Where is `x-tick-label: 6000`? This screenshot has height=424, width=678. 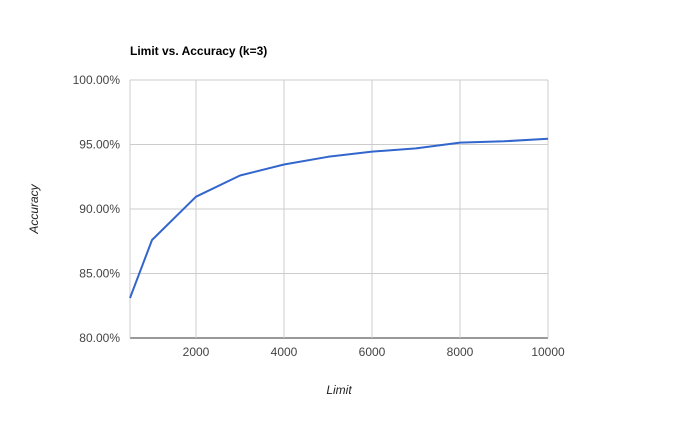 x-tick-label: 6000 is located at coordinates (372, 352).